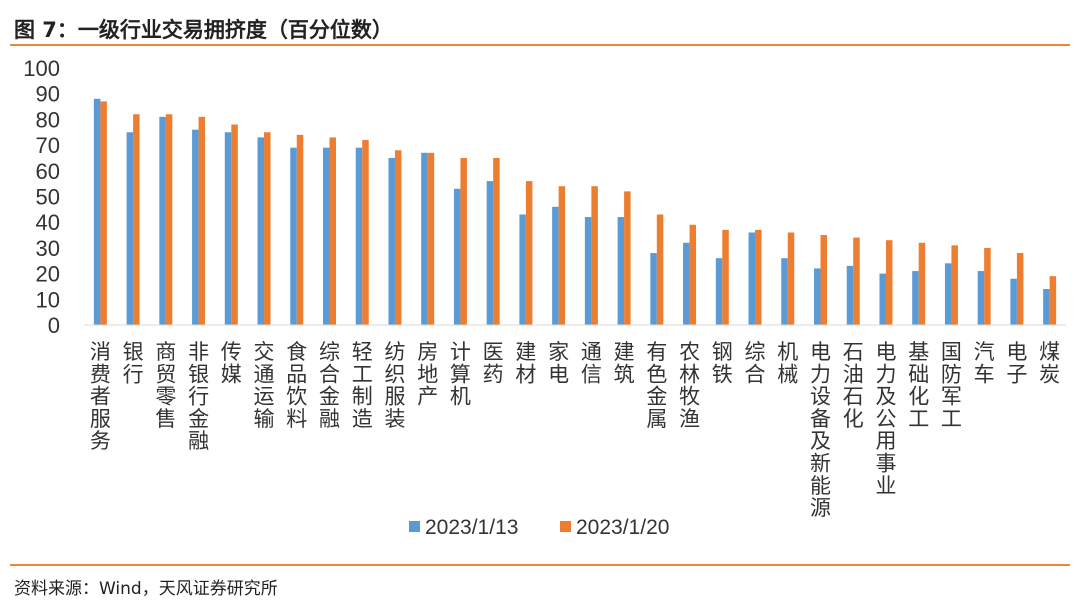 The width and height of the screenshot is (1080, 606). Describe the element at coordinates (558, 363) in the screenshot. I see `x-tick-label: 家电` at that location.